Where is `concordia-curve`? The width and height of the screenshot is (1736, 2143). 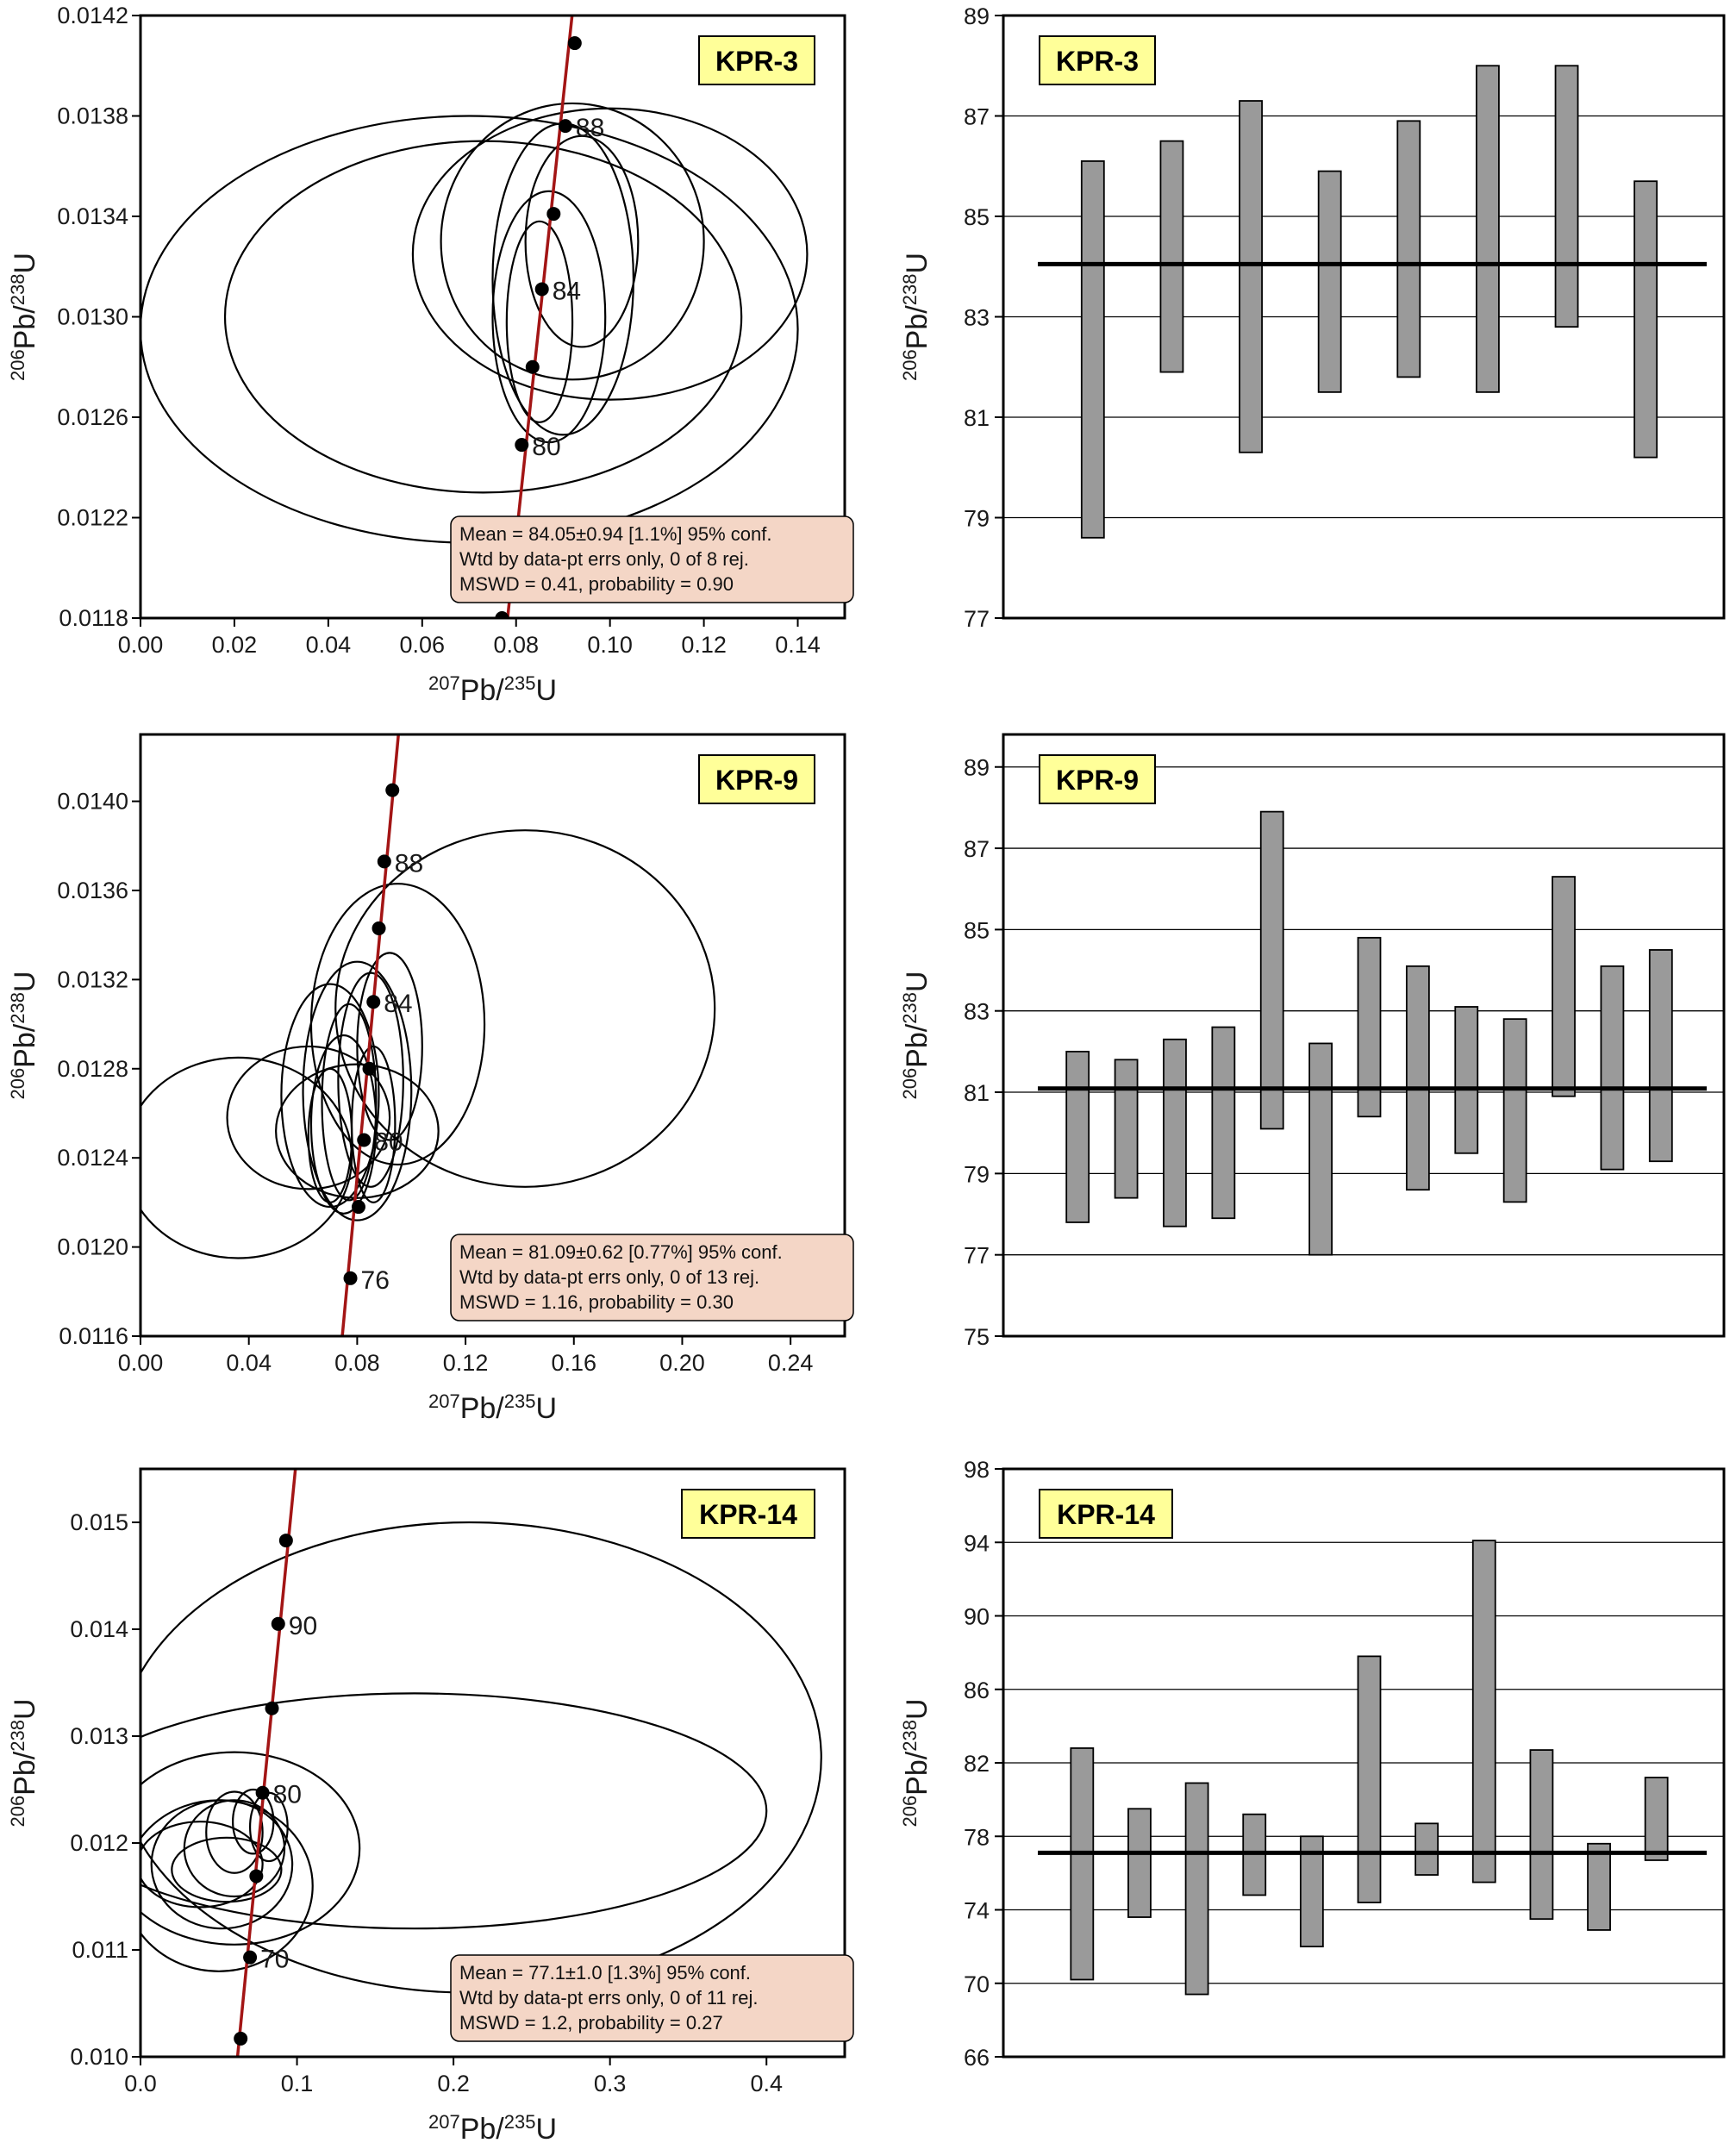
concordia-curve is located at coordinates (370, 1035).